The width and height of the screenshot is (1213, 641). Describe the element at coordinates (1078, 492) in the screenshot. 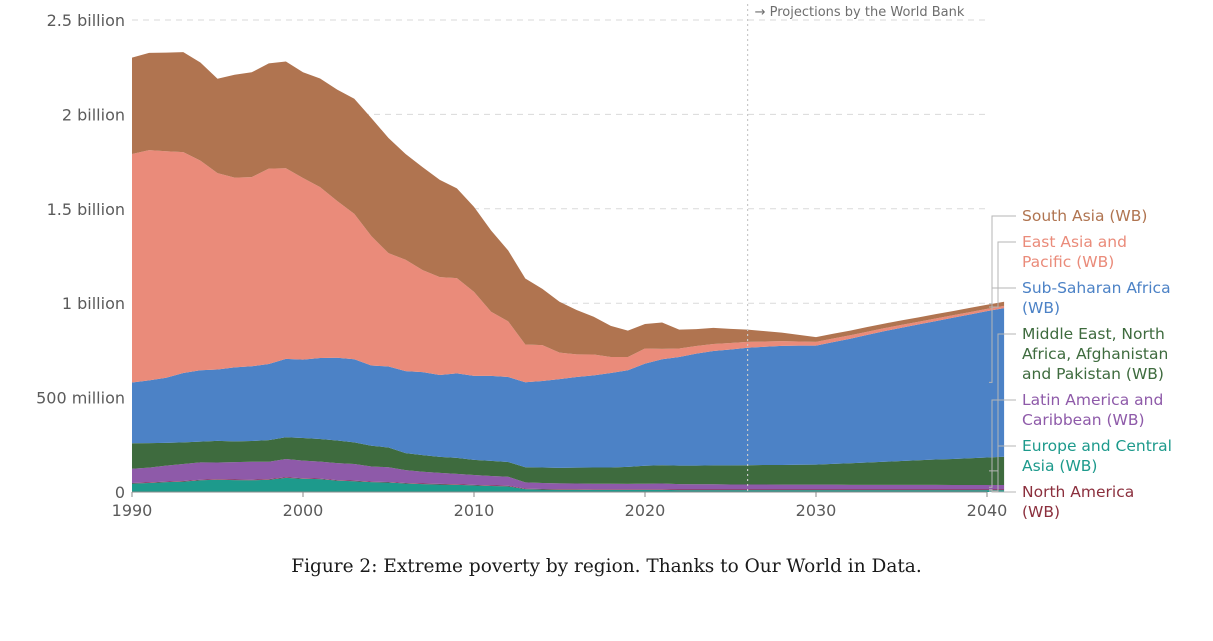

I see `legend-label-line: North America` at that location.